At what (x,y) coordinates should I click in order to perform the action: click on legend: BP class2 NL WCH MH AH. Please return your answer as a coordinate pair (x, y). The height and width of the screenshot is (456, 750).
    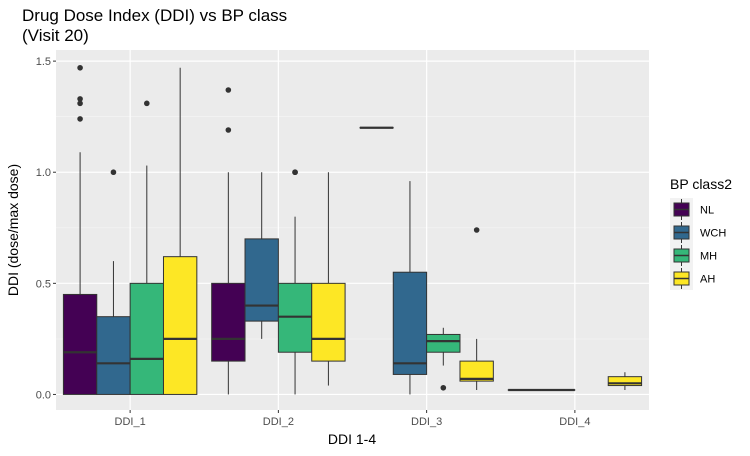
    Looking at the image, I should click on (701, 233).